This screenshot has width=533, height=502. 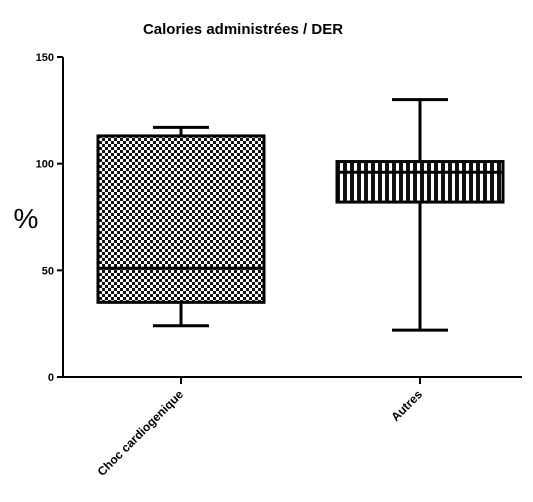 What do you see at coordinates (51, 378) in the screenshot?
I see `y-tick-label: 0` at bounding box center [51, 378].